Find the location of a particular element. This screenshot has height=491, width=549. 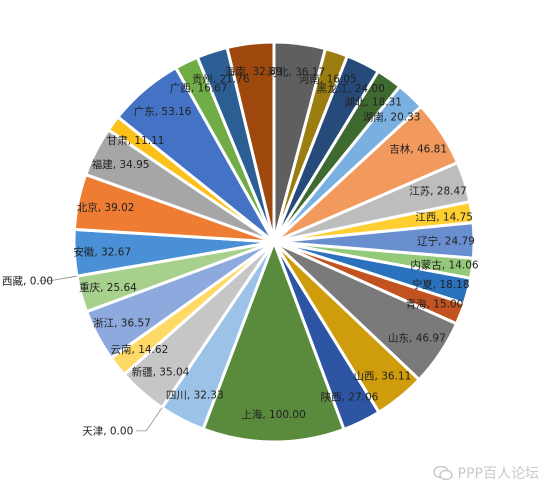

slice-label: 山东, 46.97 is located at coordinates (417, 338).